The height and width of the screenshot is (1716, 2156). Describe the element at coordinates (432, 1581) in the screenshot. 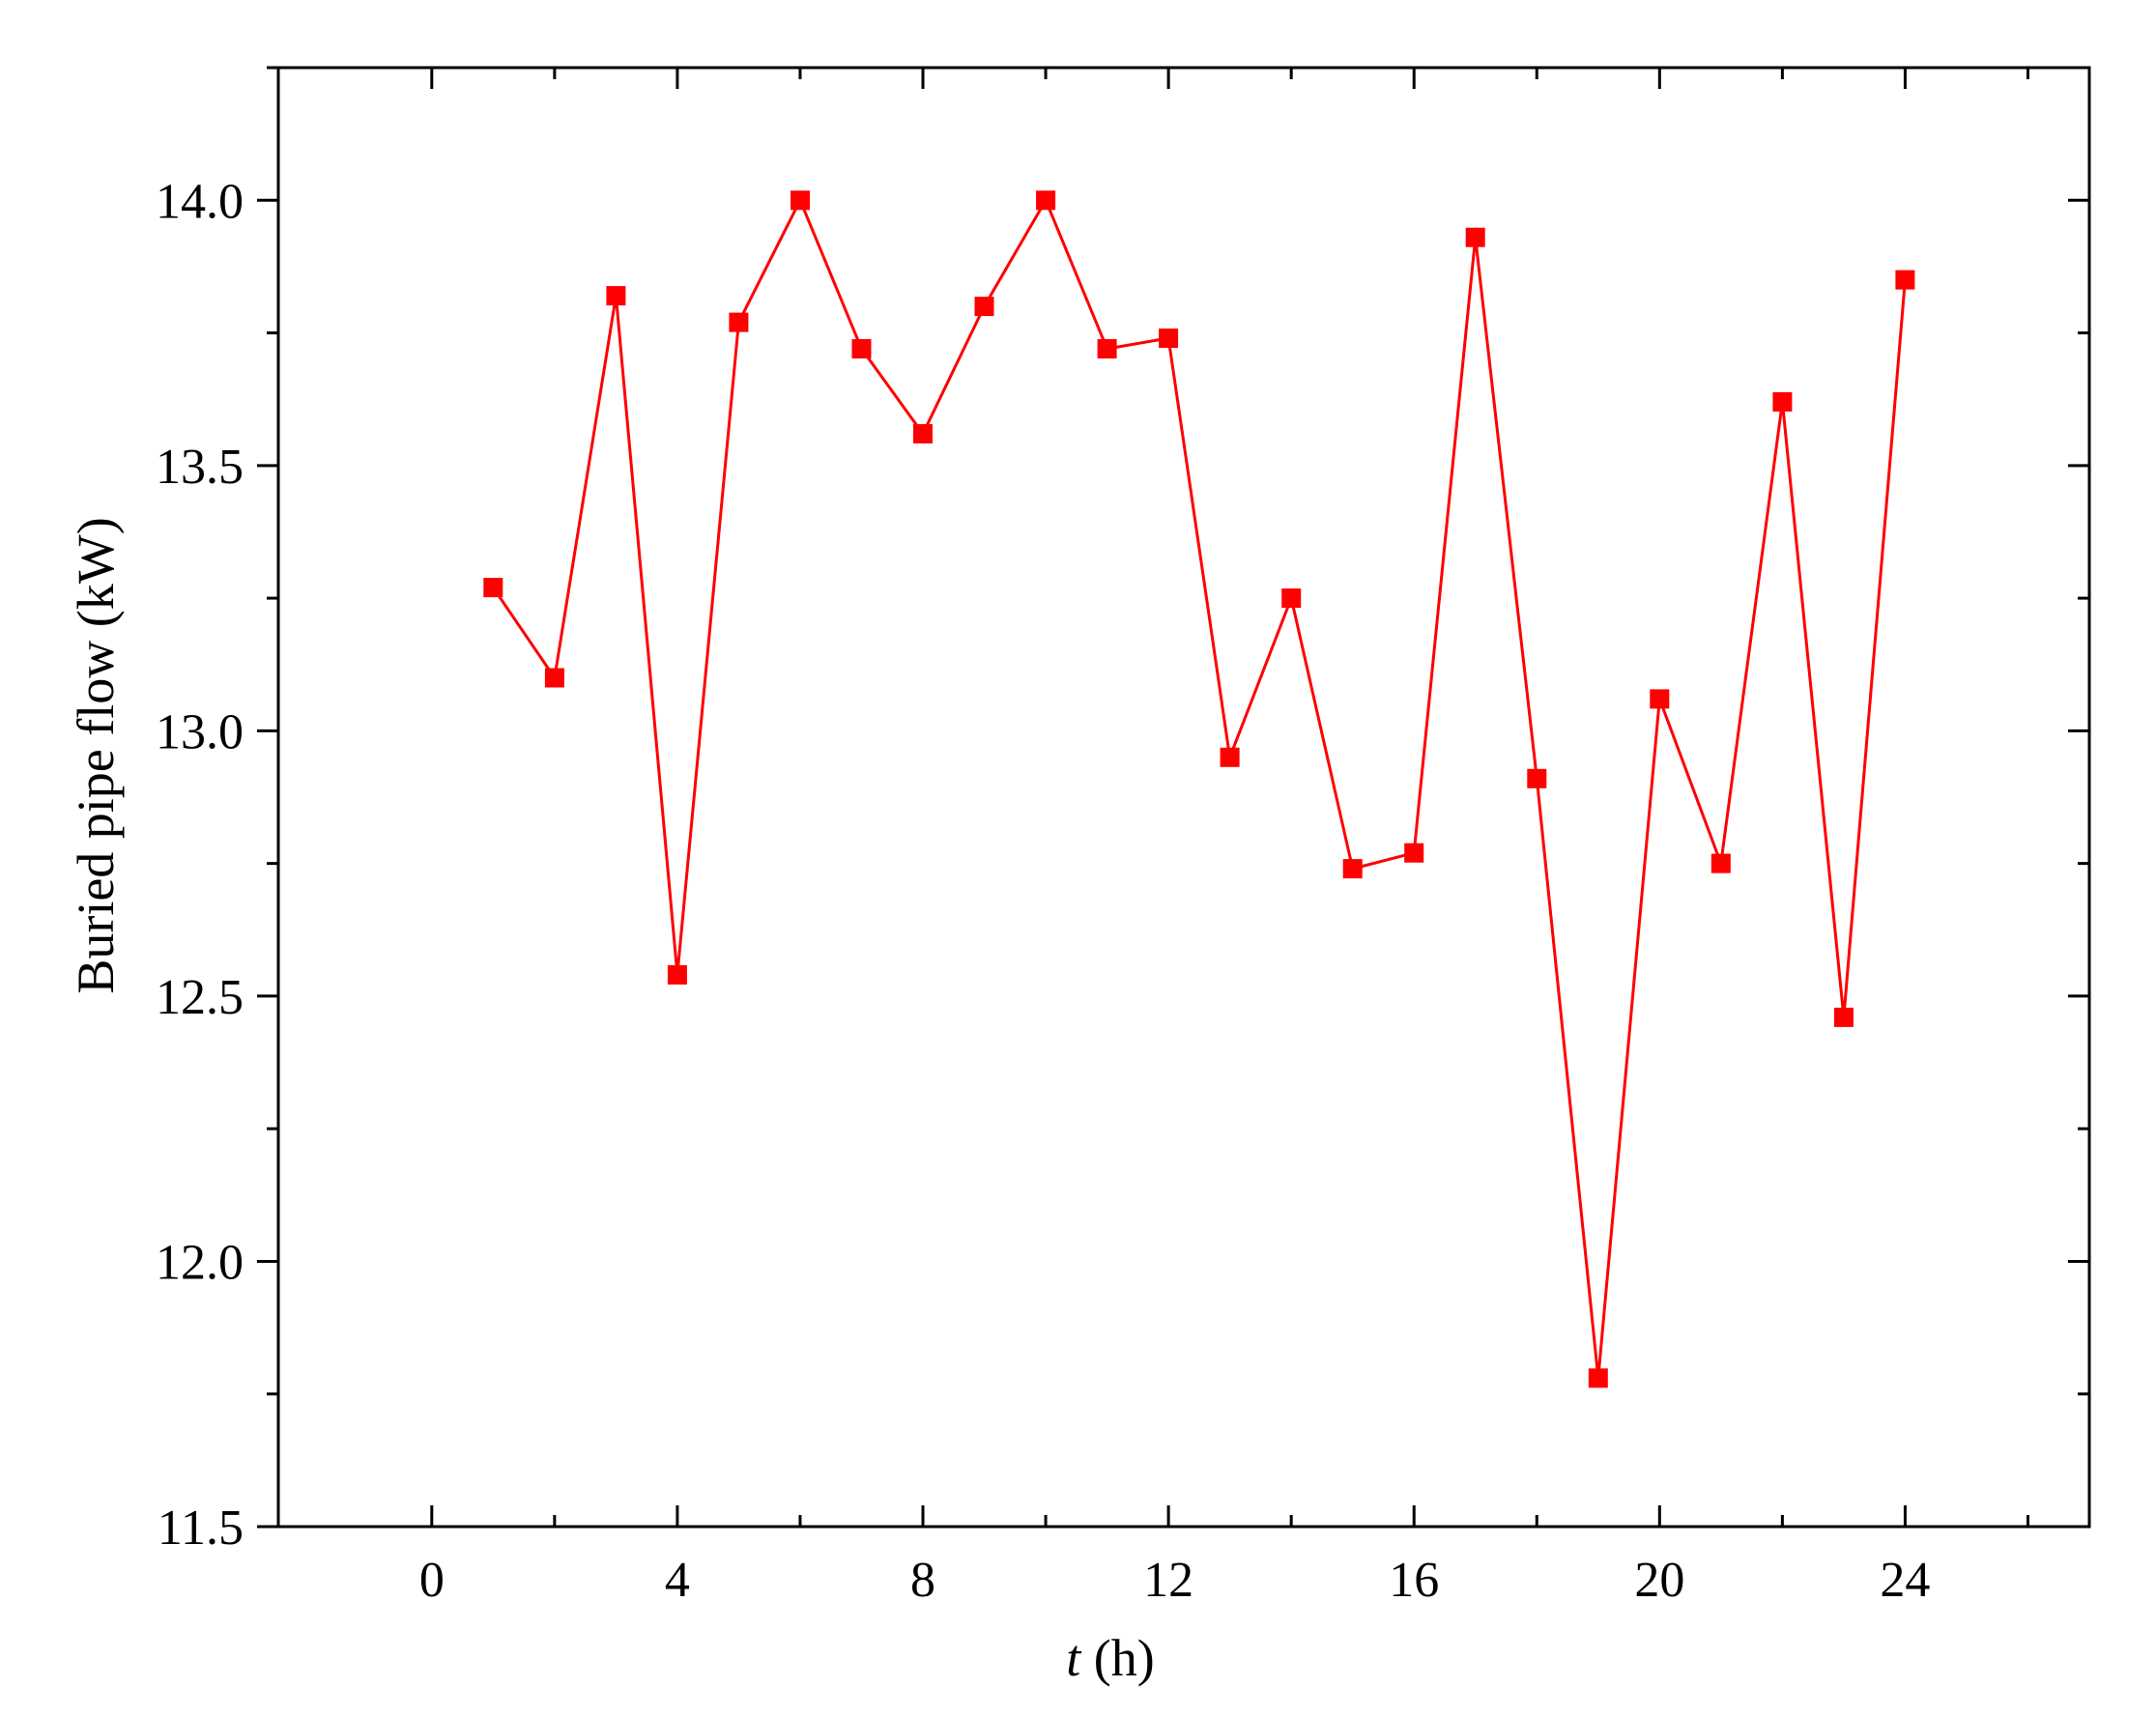

I see `x-tick-label: 0` at that location.